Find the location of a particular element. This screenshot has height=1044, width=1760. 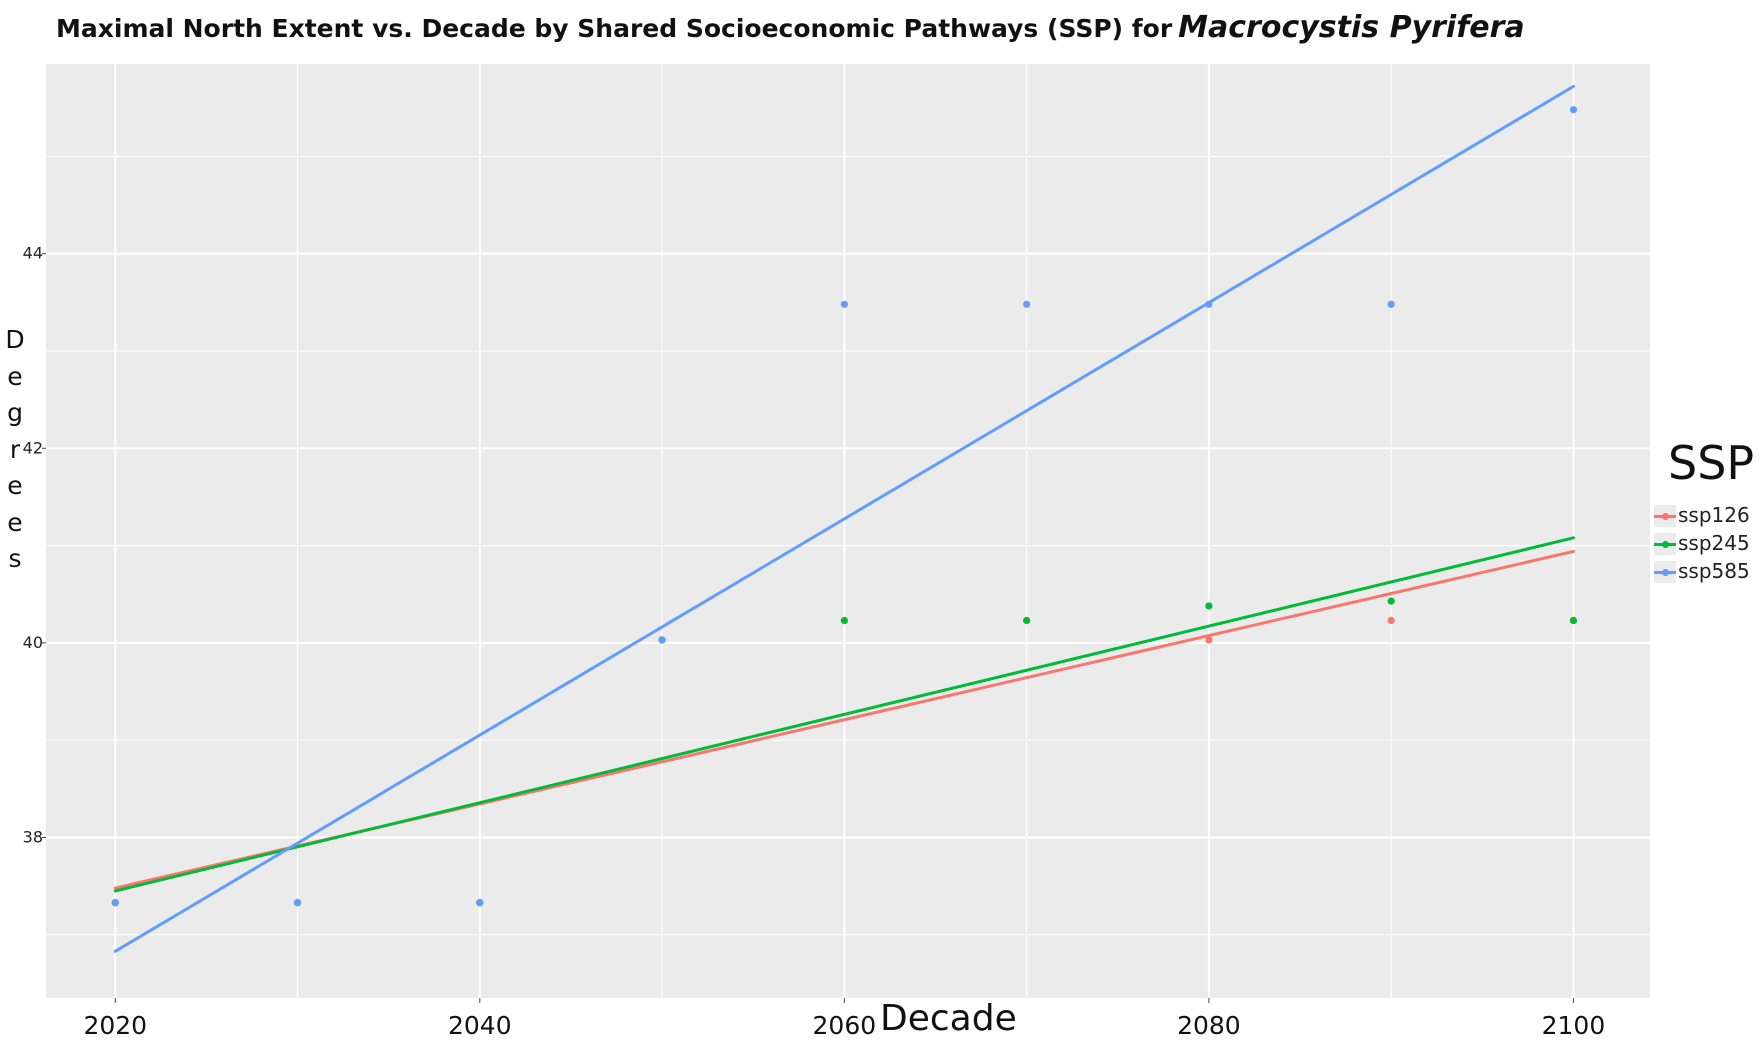

y-axis-label-letter: r is located at coordinates (15, 449).